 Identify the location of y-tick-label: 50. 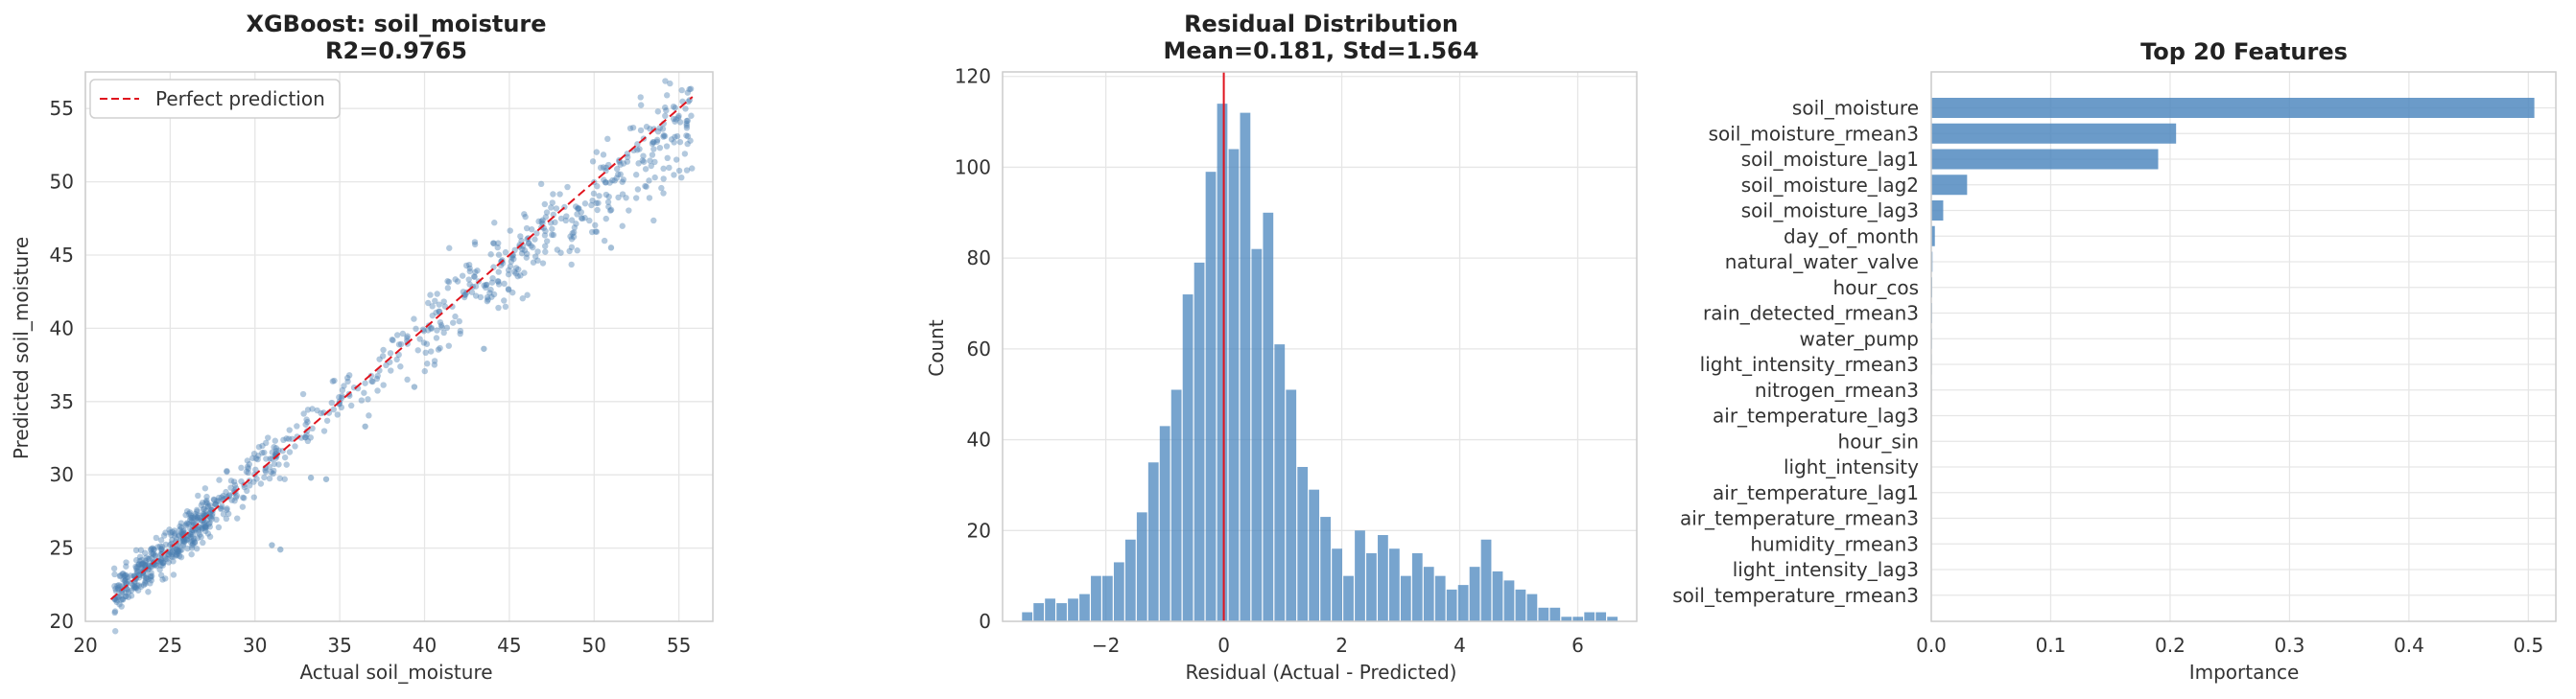
(62, 182).